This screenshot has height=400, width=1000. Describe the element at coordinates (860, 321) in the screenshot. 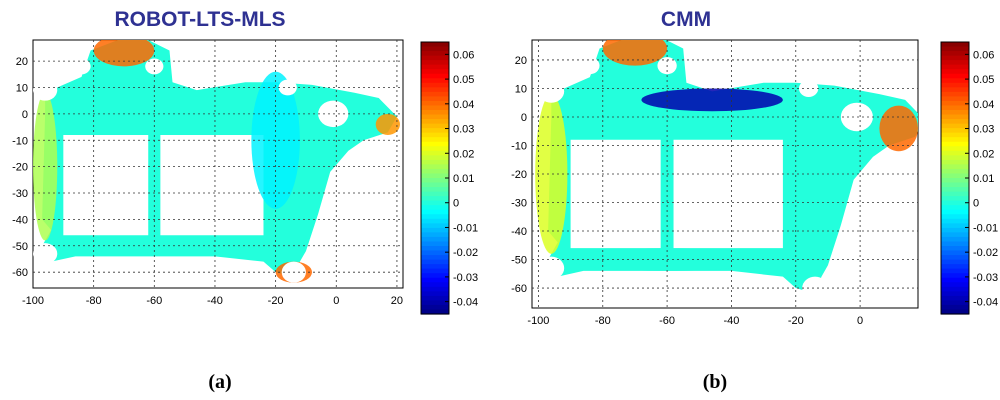

I see `x-tick-label: 0` at that location.